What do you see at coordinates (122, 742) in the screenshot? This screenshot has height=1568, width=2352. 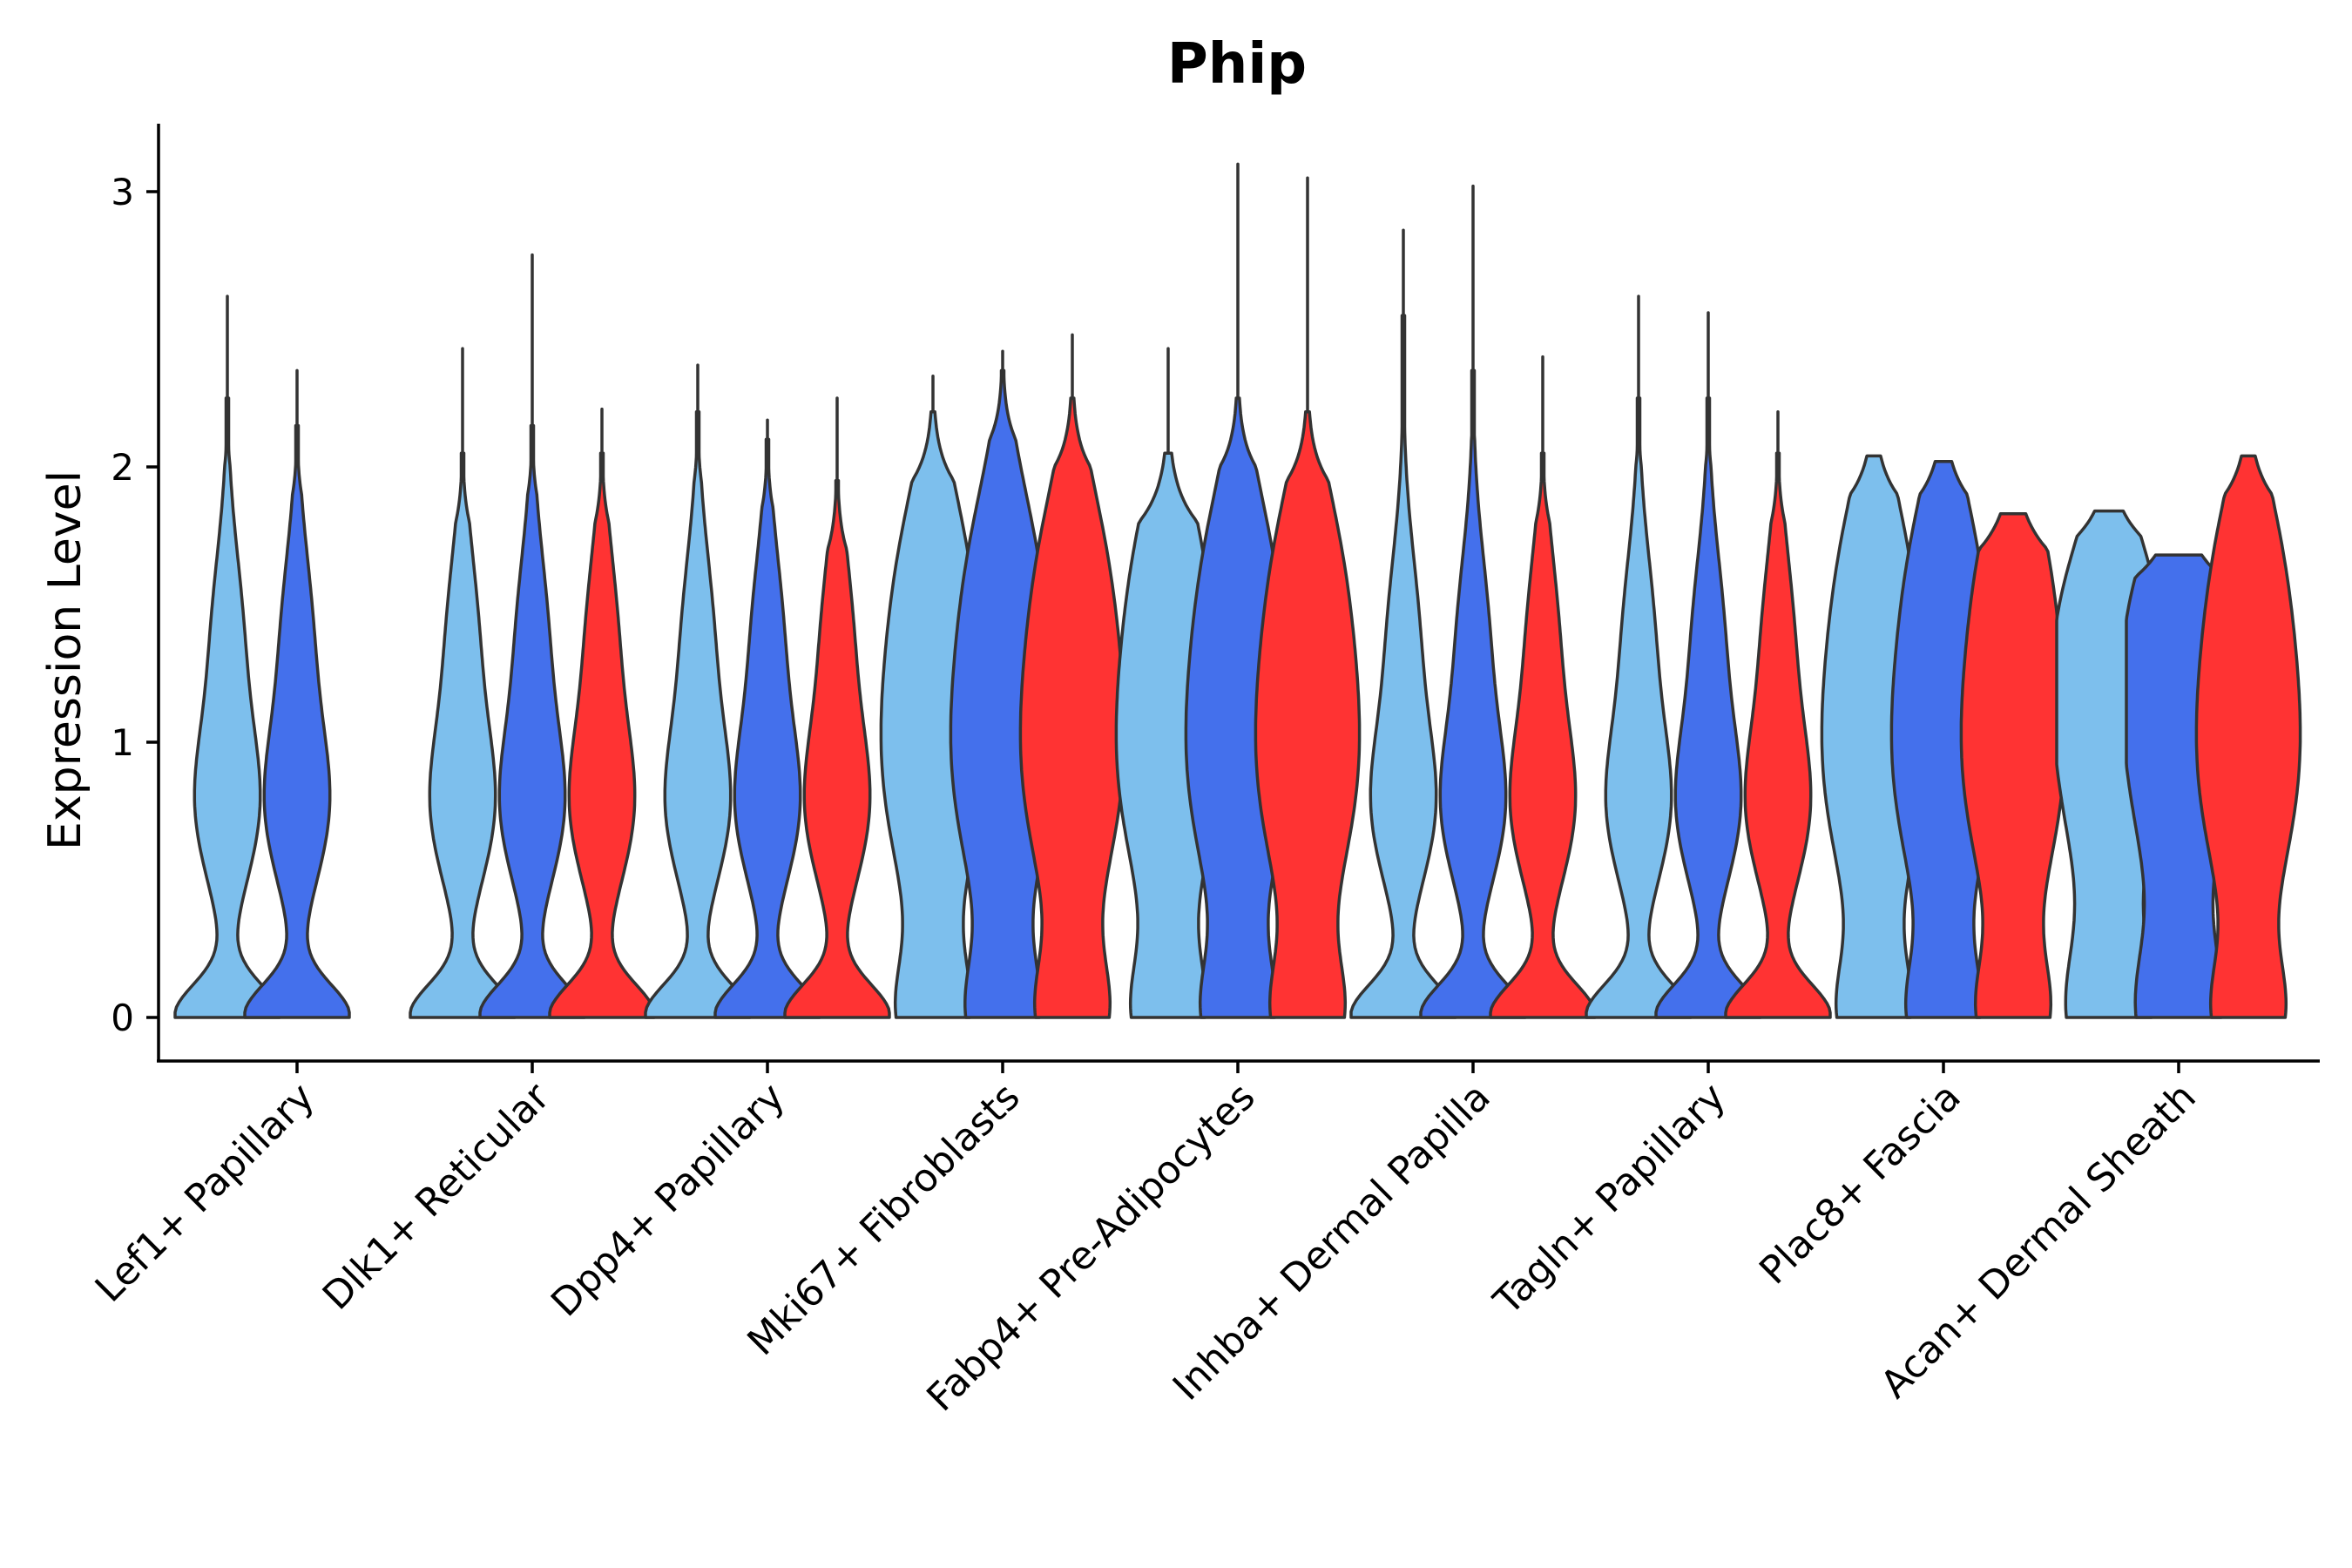 I see `y-tick-label: 1` at bounding box center [122, 742].